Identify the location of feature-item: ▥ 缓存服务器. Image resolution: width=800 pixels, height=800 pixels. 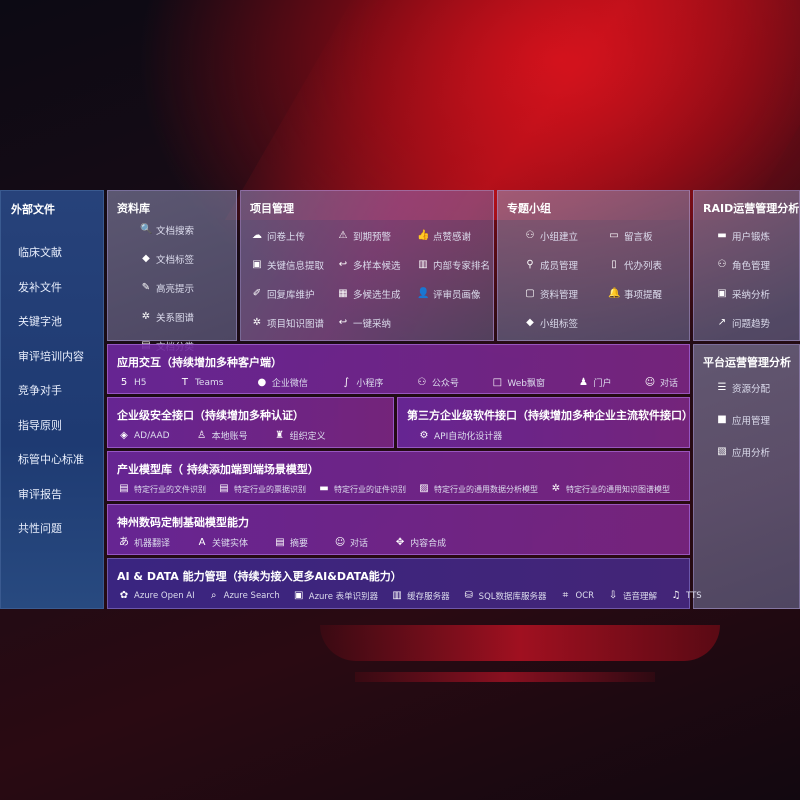
(420, 596).